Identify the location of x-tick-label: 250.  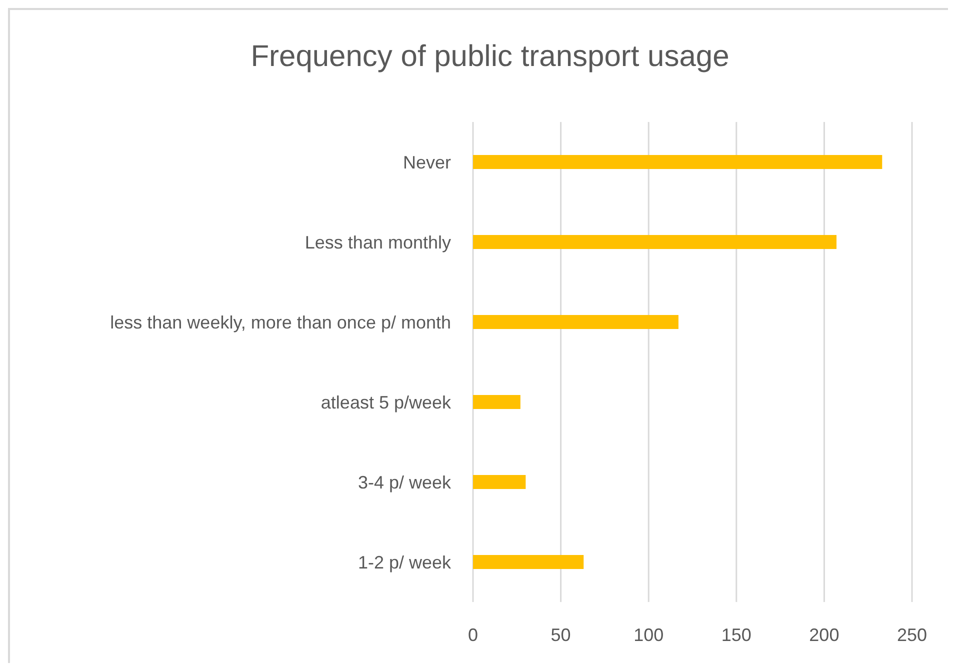
(912, 634).